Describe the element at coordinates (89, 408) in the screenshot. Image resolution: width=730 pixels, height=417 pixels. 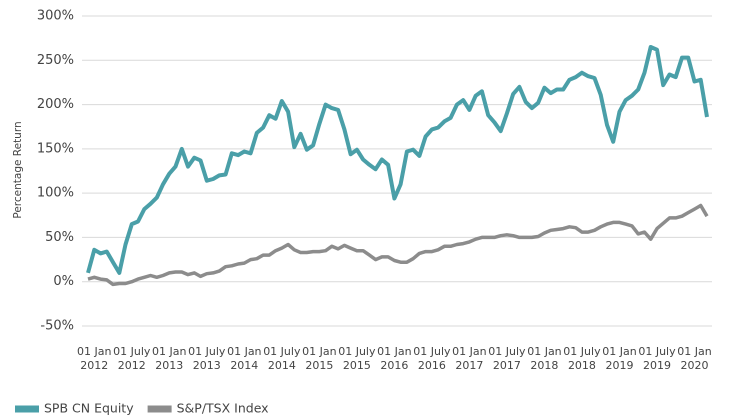
I see `legend-label: SPB CN Equity` at that location.